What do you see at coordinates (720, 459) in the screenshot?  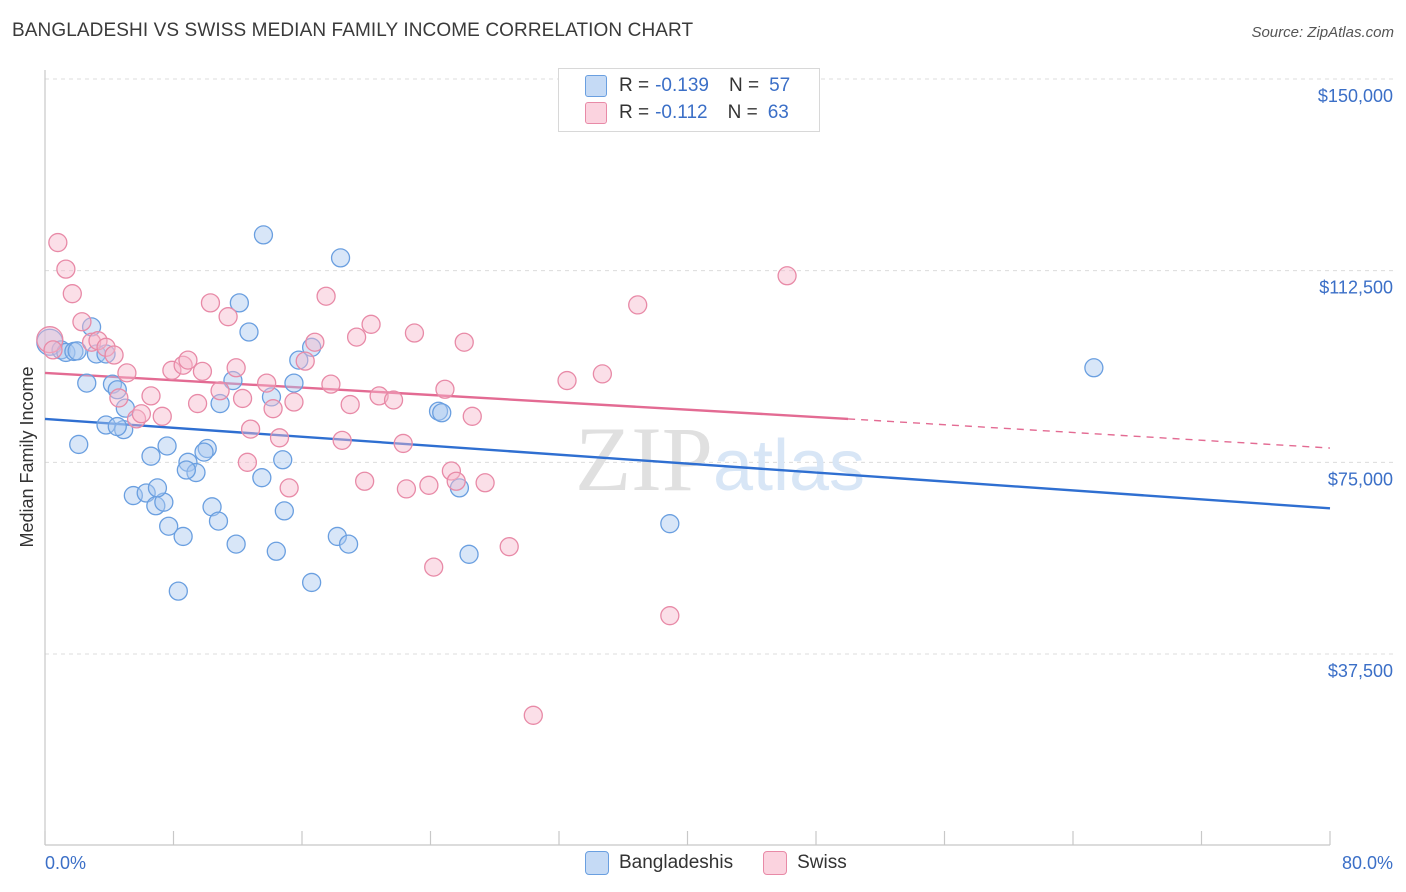 I see `watermark: ZIPatlas` at bounding box center [720, 459].